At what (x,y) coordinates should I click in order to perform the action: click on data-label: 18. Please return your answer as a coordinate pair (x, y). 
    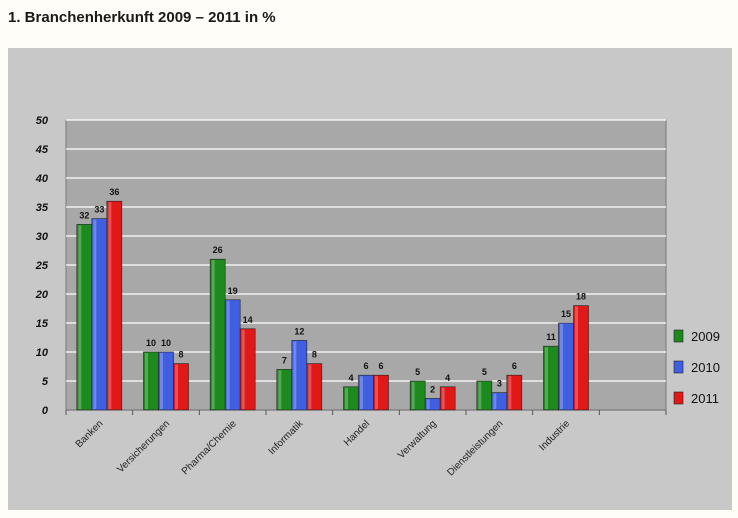
    Looking at the image, I should click on (581, 297).